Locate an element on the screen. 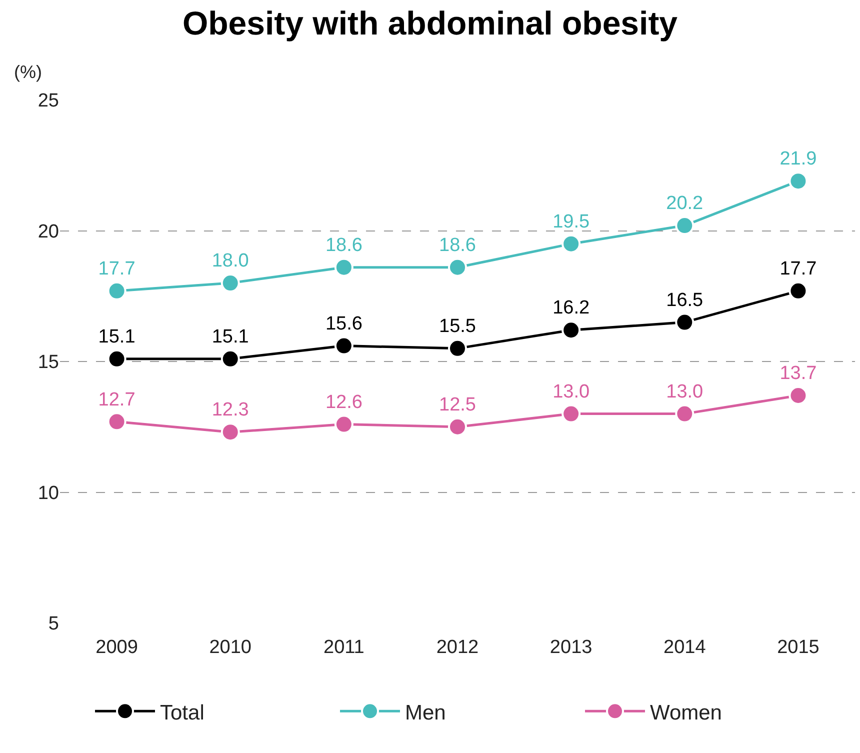 The image size is (860, 753). x-tick-label: 2015 is located at coordinates (798, 647).